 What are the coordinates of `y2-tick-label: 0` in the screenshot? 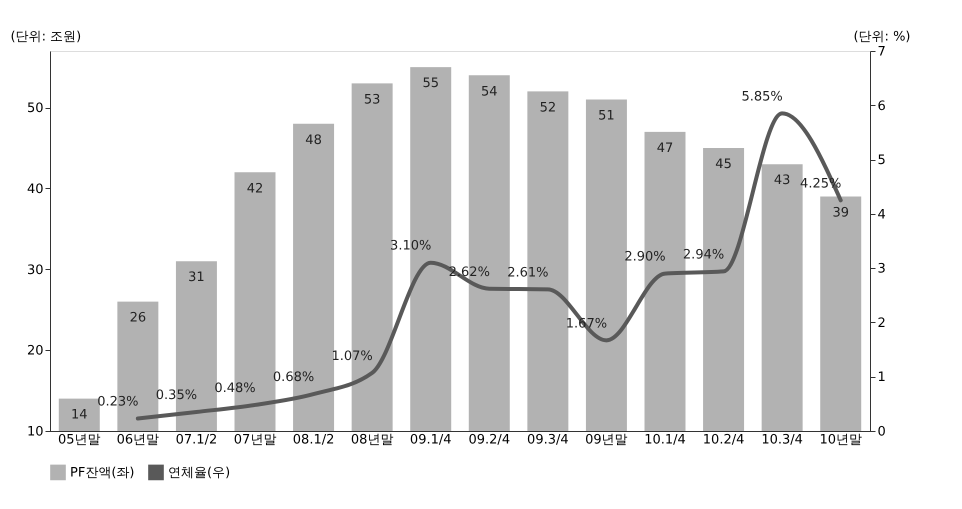 It's located at (882, 432).